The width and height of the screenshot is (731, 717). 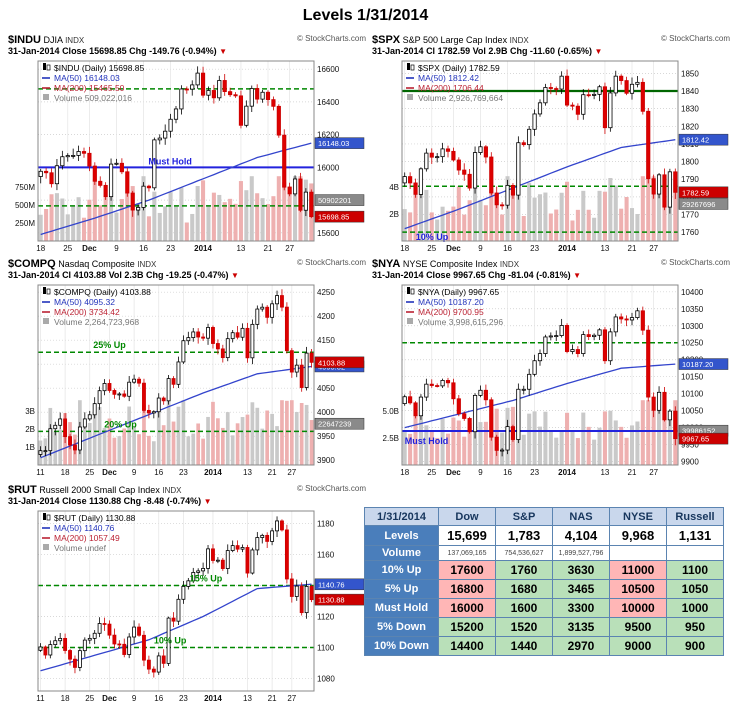 I want to click on down-arrow-icon: ▼, so click(x=234, y=275).